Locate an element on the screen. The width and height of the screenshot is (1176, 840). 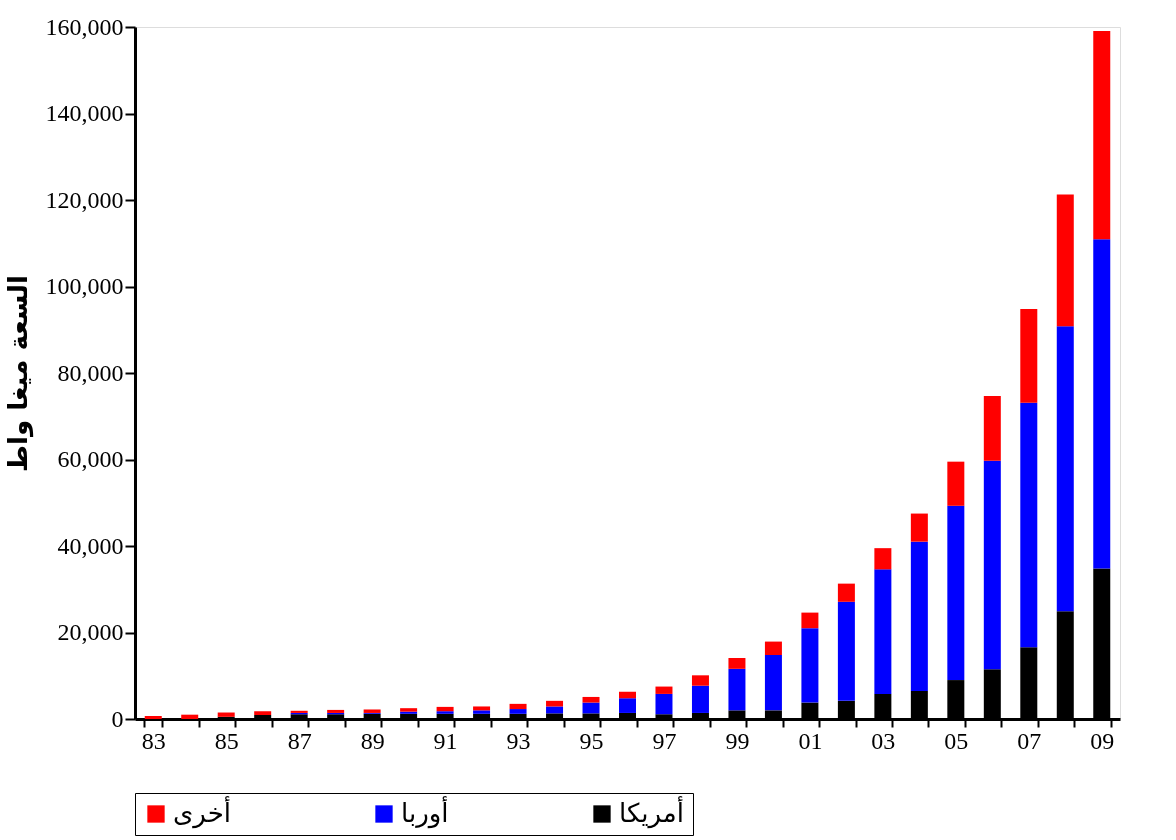
legend-label: أخرى is located at coordinates (202, 812).